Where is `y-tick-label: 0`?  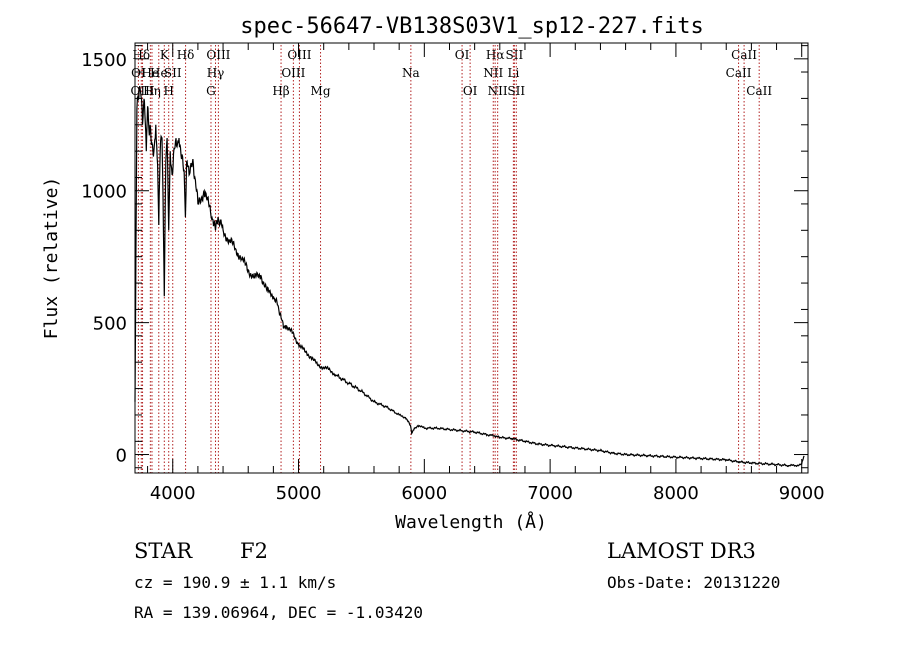 y-tick-label: 0 is located at coordinates (121, 456).